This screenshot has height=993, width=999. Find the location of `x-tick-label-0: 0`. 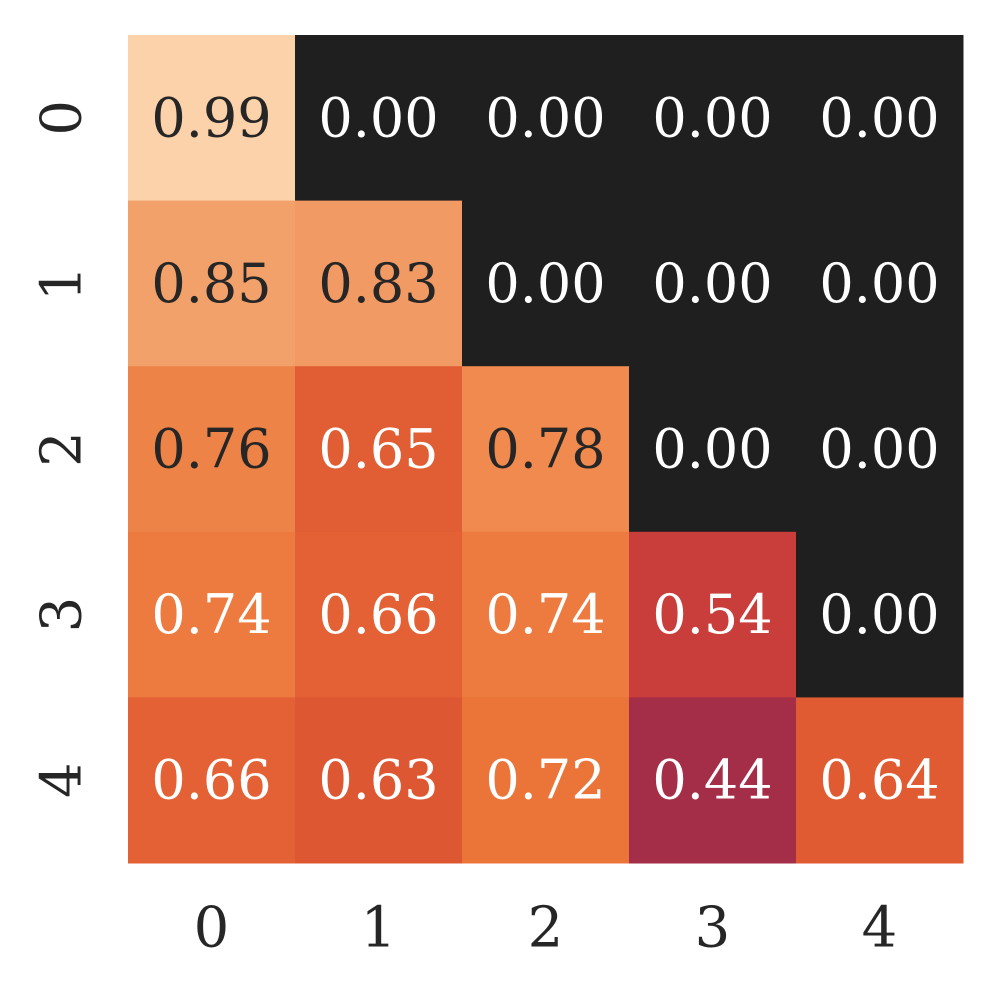

x-tick-label-0: 0 is located at coordinates (212, 928).